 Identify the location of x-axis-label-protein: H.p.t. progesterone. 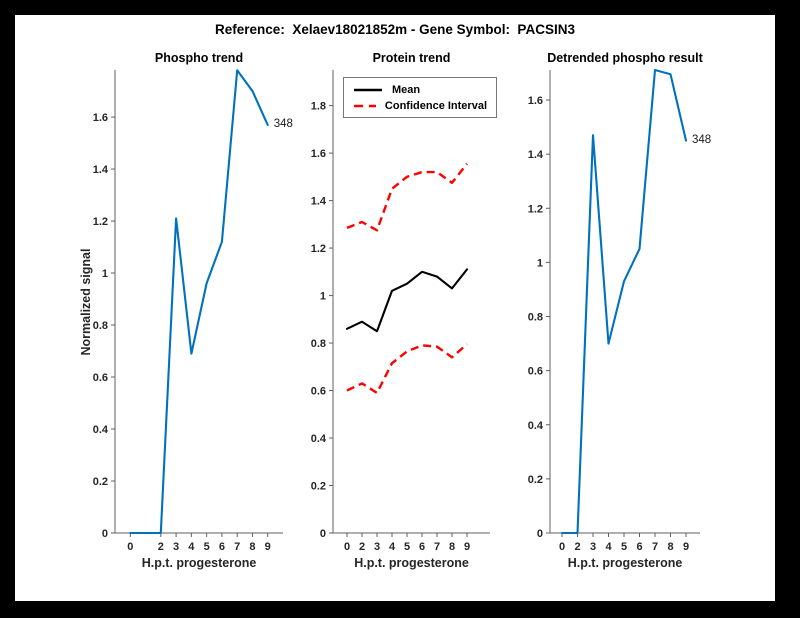
(411, 563).